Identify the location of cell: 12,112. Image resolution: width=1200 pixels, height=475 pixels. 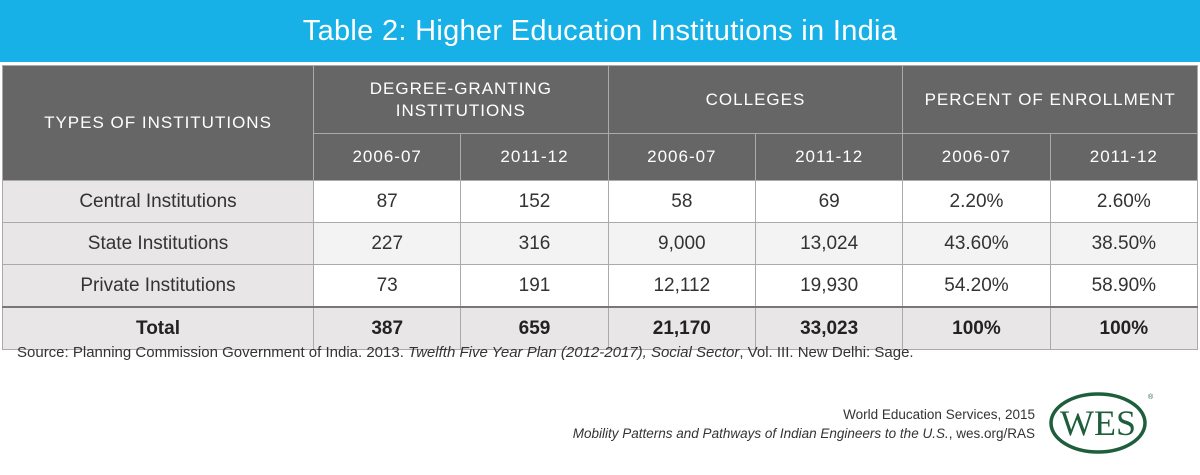
(681, 286).